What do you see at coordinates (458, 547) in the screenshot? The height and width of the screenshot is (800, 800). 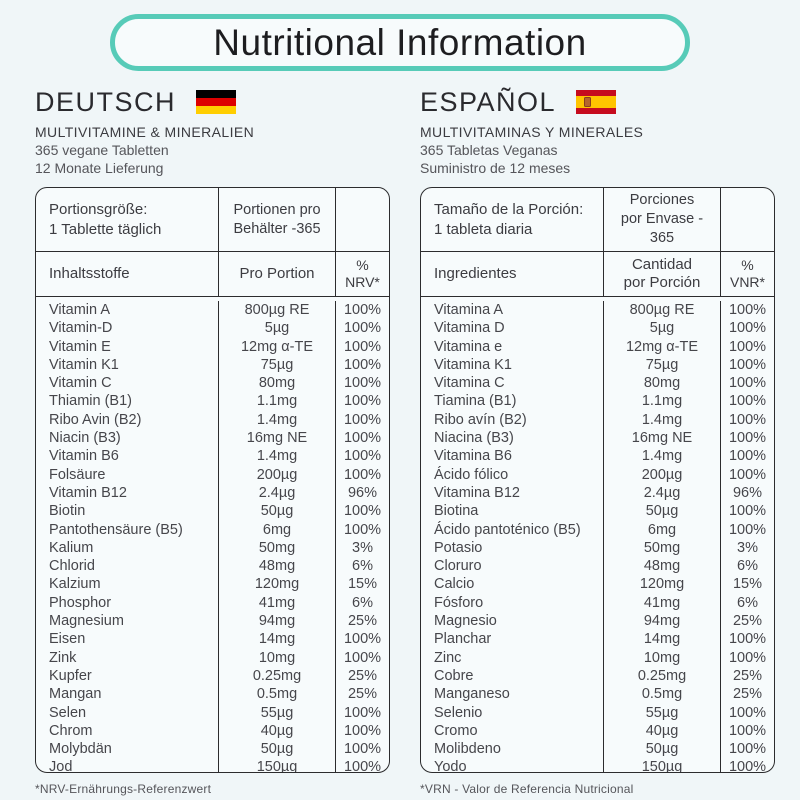 I see `ingredient-name: Potasio` at bounding box center [458, 547].